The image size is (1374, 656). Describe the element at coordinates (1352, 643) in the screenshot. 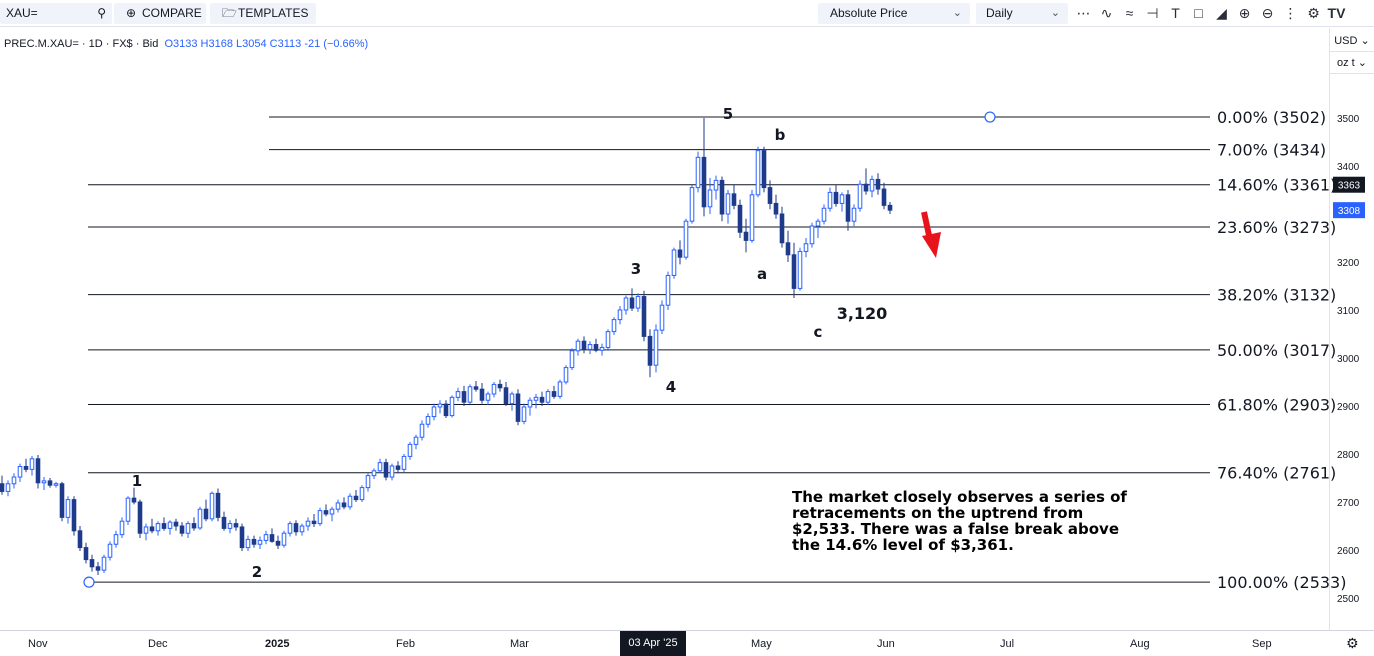

I see `axis-settings-icon: ⚙` at that location.